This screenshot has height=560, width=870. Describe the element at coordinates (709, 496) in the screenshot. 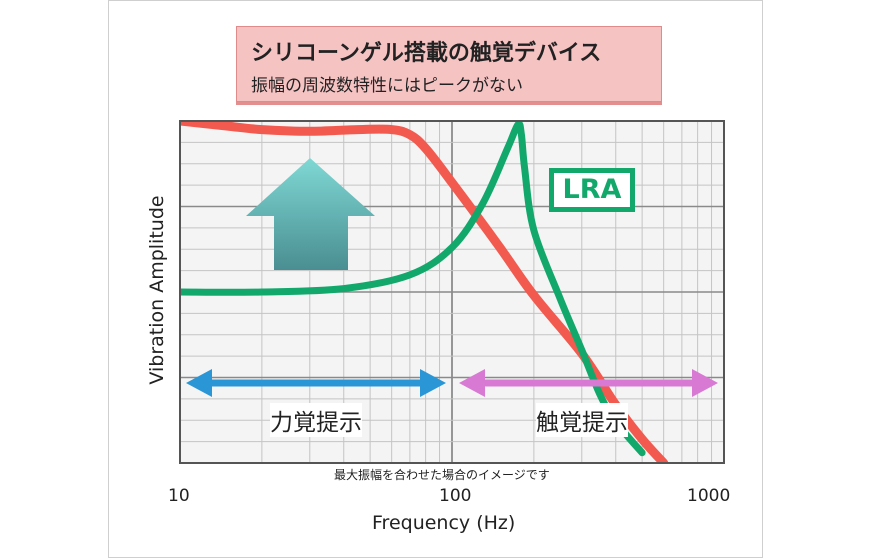

I see `x-tick-label: 1000` at that location.